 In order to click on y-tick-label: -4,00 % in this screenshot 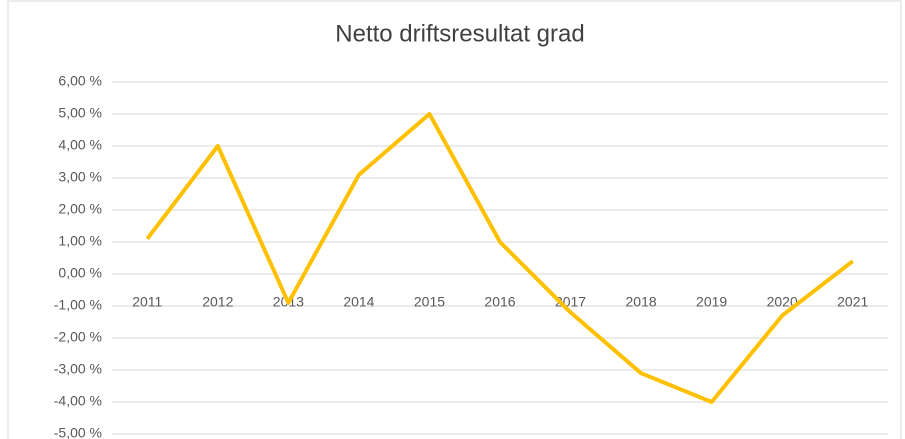, I will do `click(78, 401)`.